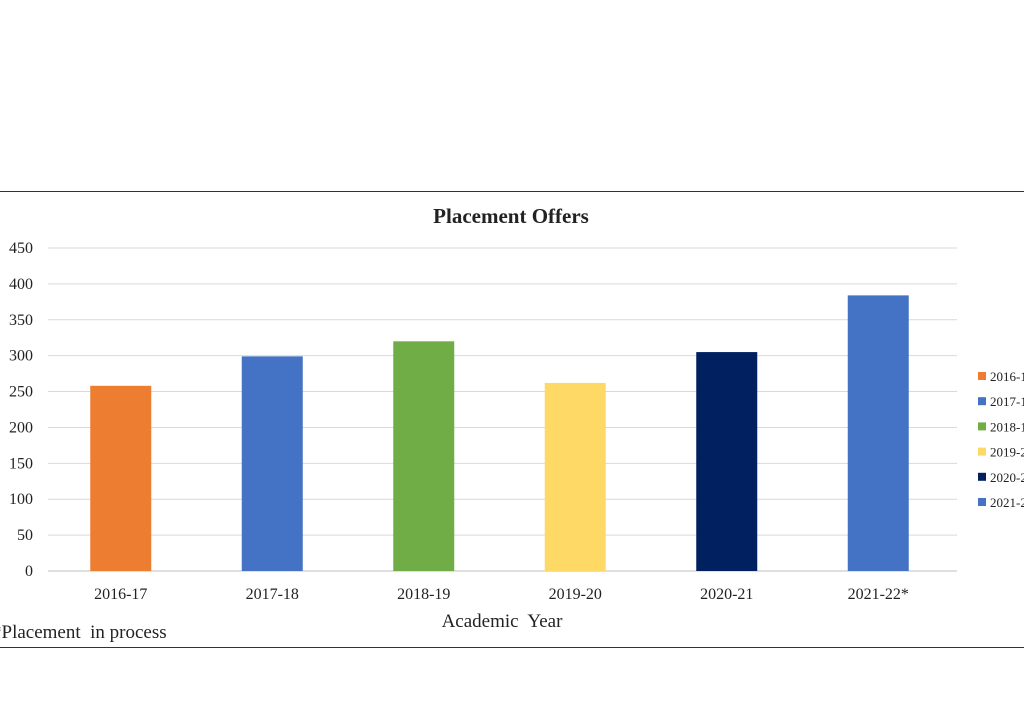  I want to click on legend-label: 2017-18, so click(1007, 401).